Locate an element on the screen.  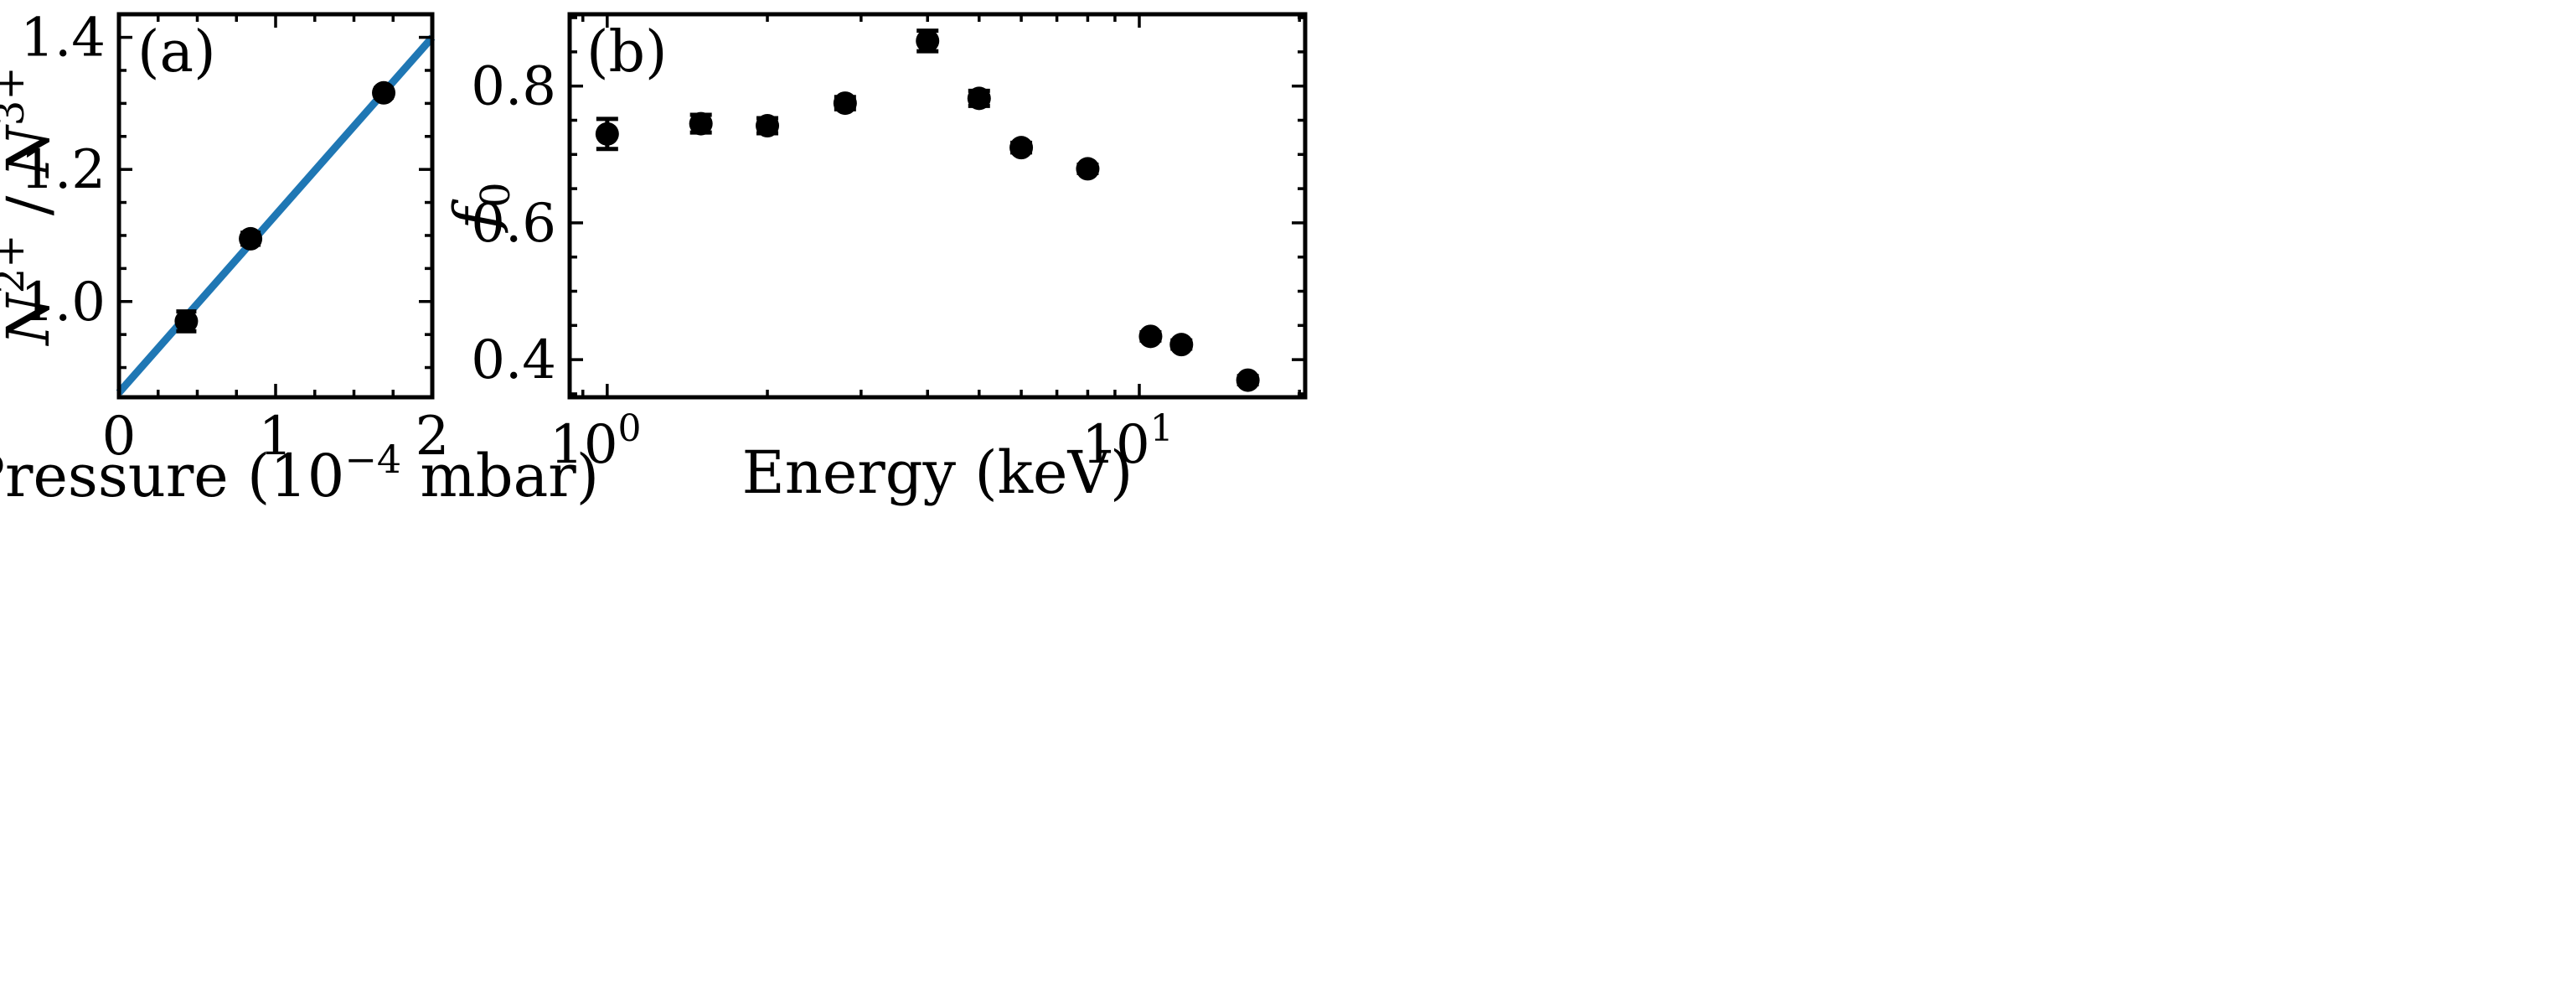
y-tick-label: 0.8 is located at coordinates (513, 87).